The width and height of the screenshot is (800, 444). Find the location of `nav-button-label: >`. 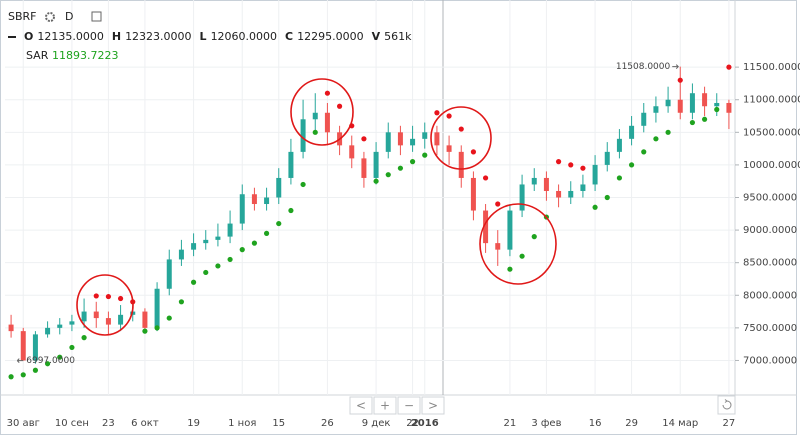

nav-button-label: > is located at coordinates (433, 406).